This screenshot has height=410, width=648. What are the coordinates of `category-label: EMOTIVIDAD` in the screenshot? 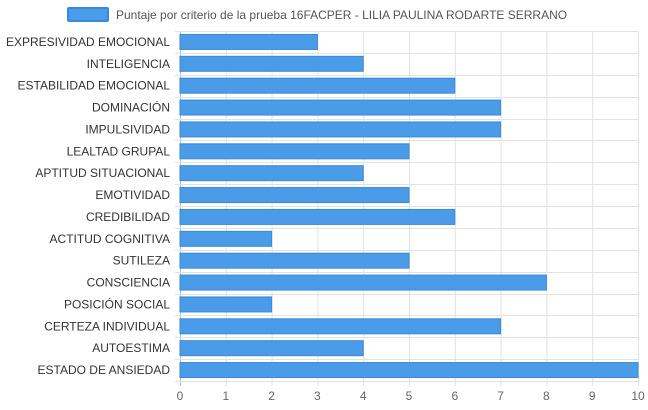 It's located at (132, 195).